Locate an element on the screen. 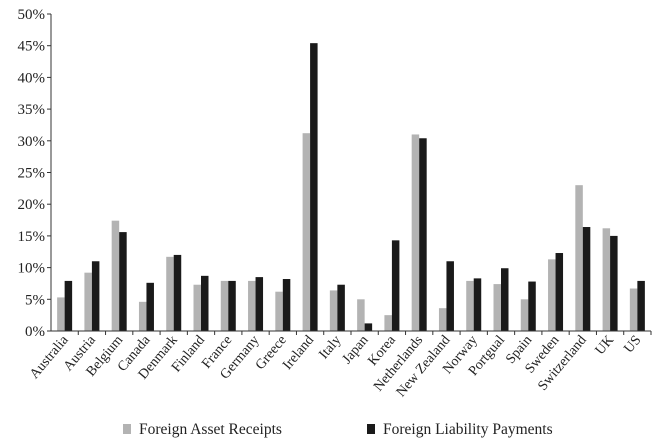 The height and width of the screenshot is (445, 652). y-tick-label: 40% is located at coordinates (32, 78).